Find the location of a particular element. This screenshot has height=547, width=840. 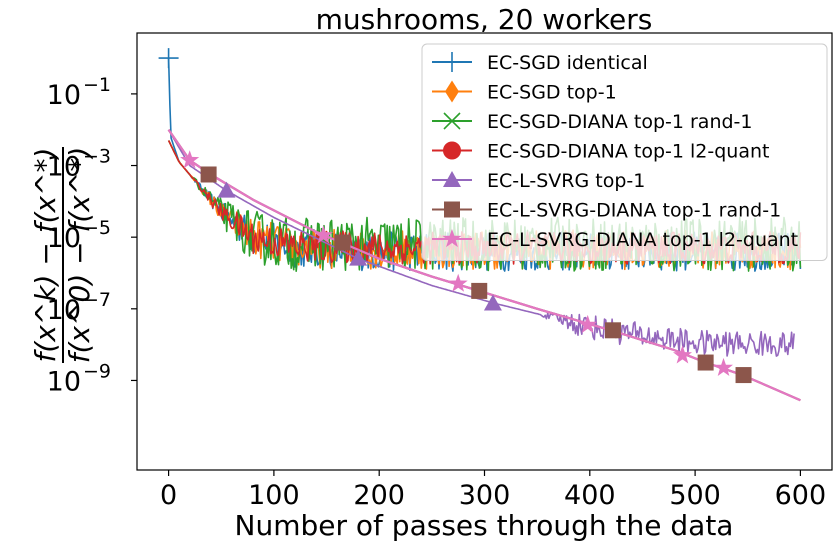

x-tick-label: 600 is located at coordinates (801, 495).